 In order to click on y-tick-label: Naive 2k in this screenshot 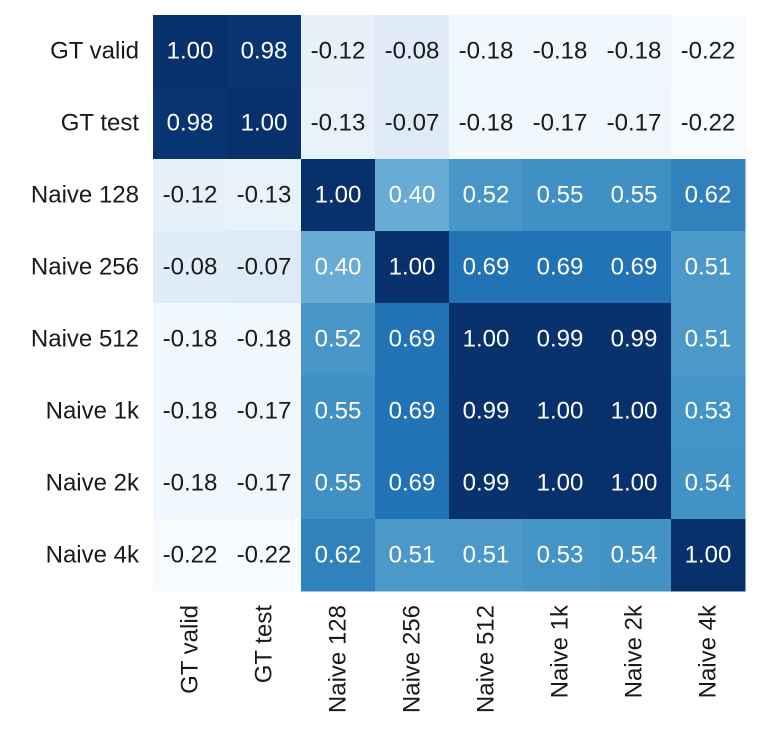, I will do `click(93, 483)`.